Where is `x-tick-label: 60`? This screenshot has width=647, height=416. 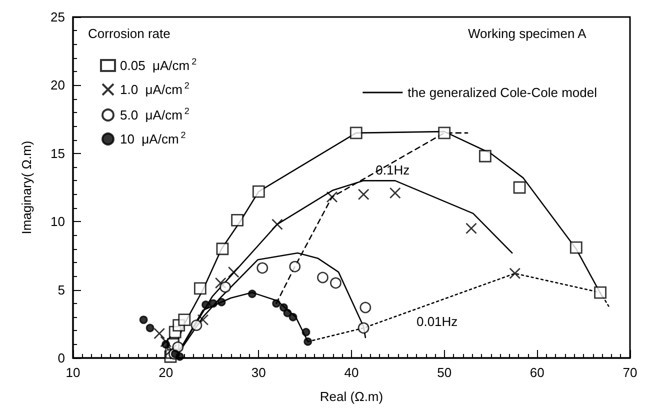 x-tick-label: 60 is located at coordinates (537, 372).